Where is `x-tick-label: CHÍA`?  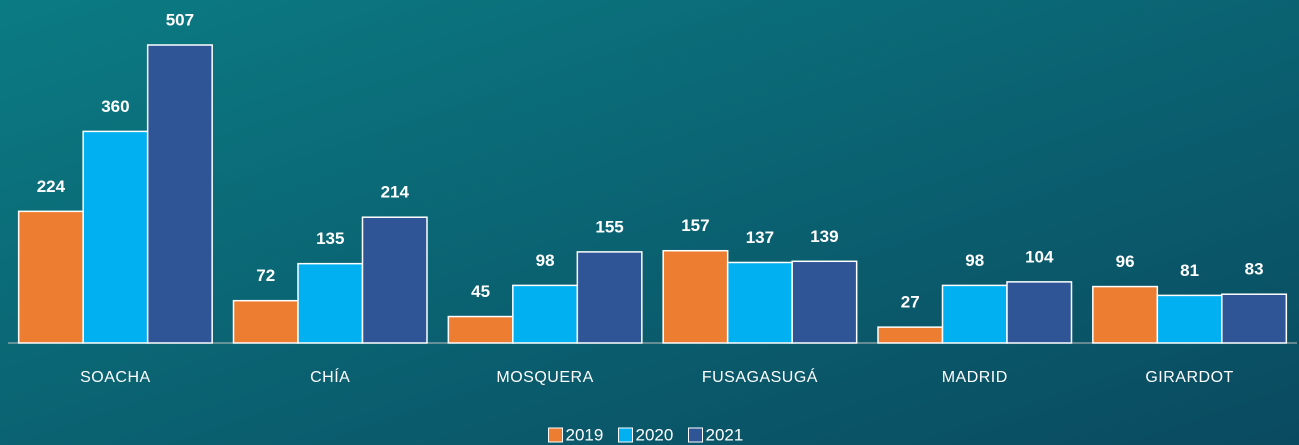 x-tick-label: CHÍA is located at coordinates (330, 376).